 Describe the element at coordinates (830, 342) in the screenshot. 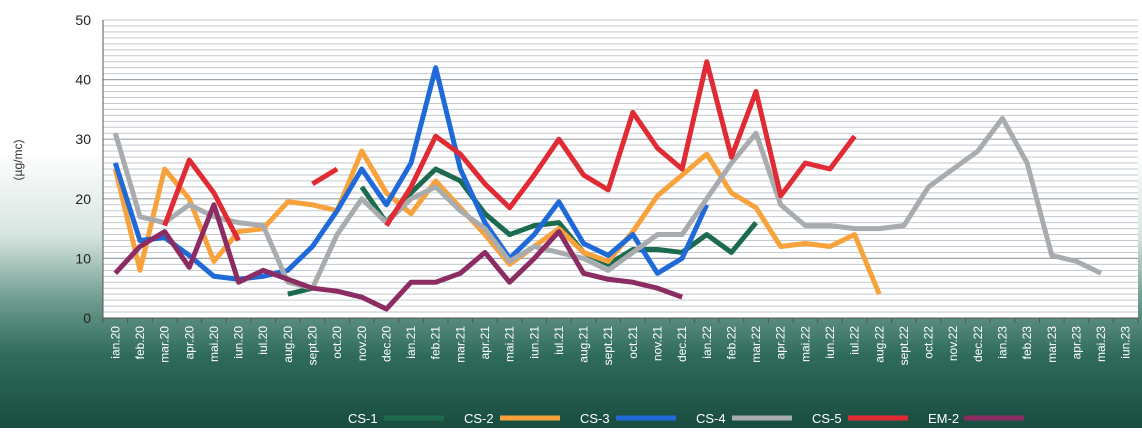

I see `x-tick-label: iun.22` at that location.